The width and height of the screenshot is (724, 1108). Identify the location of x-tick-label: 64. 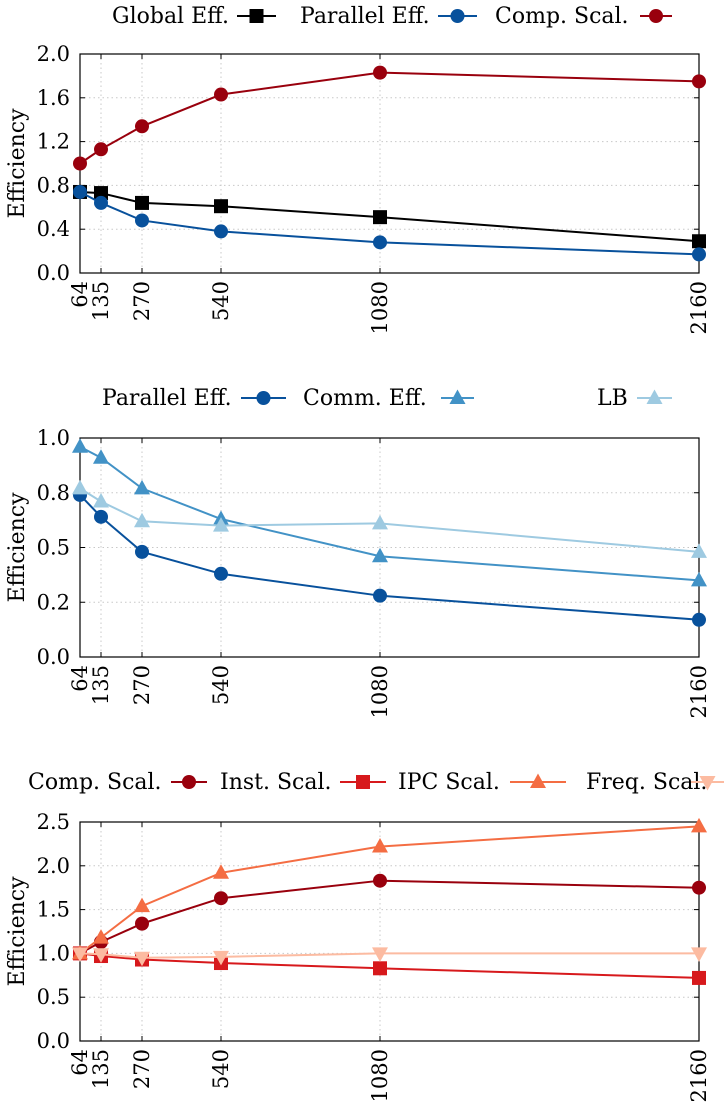
(80, 678).